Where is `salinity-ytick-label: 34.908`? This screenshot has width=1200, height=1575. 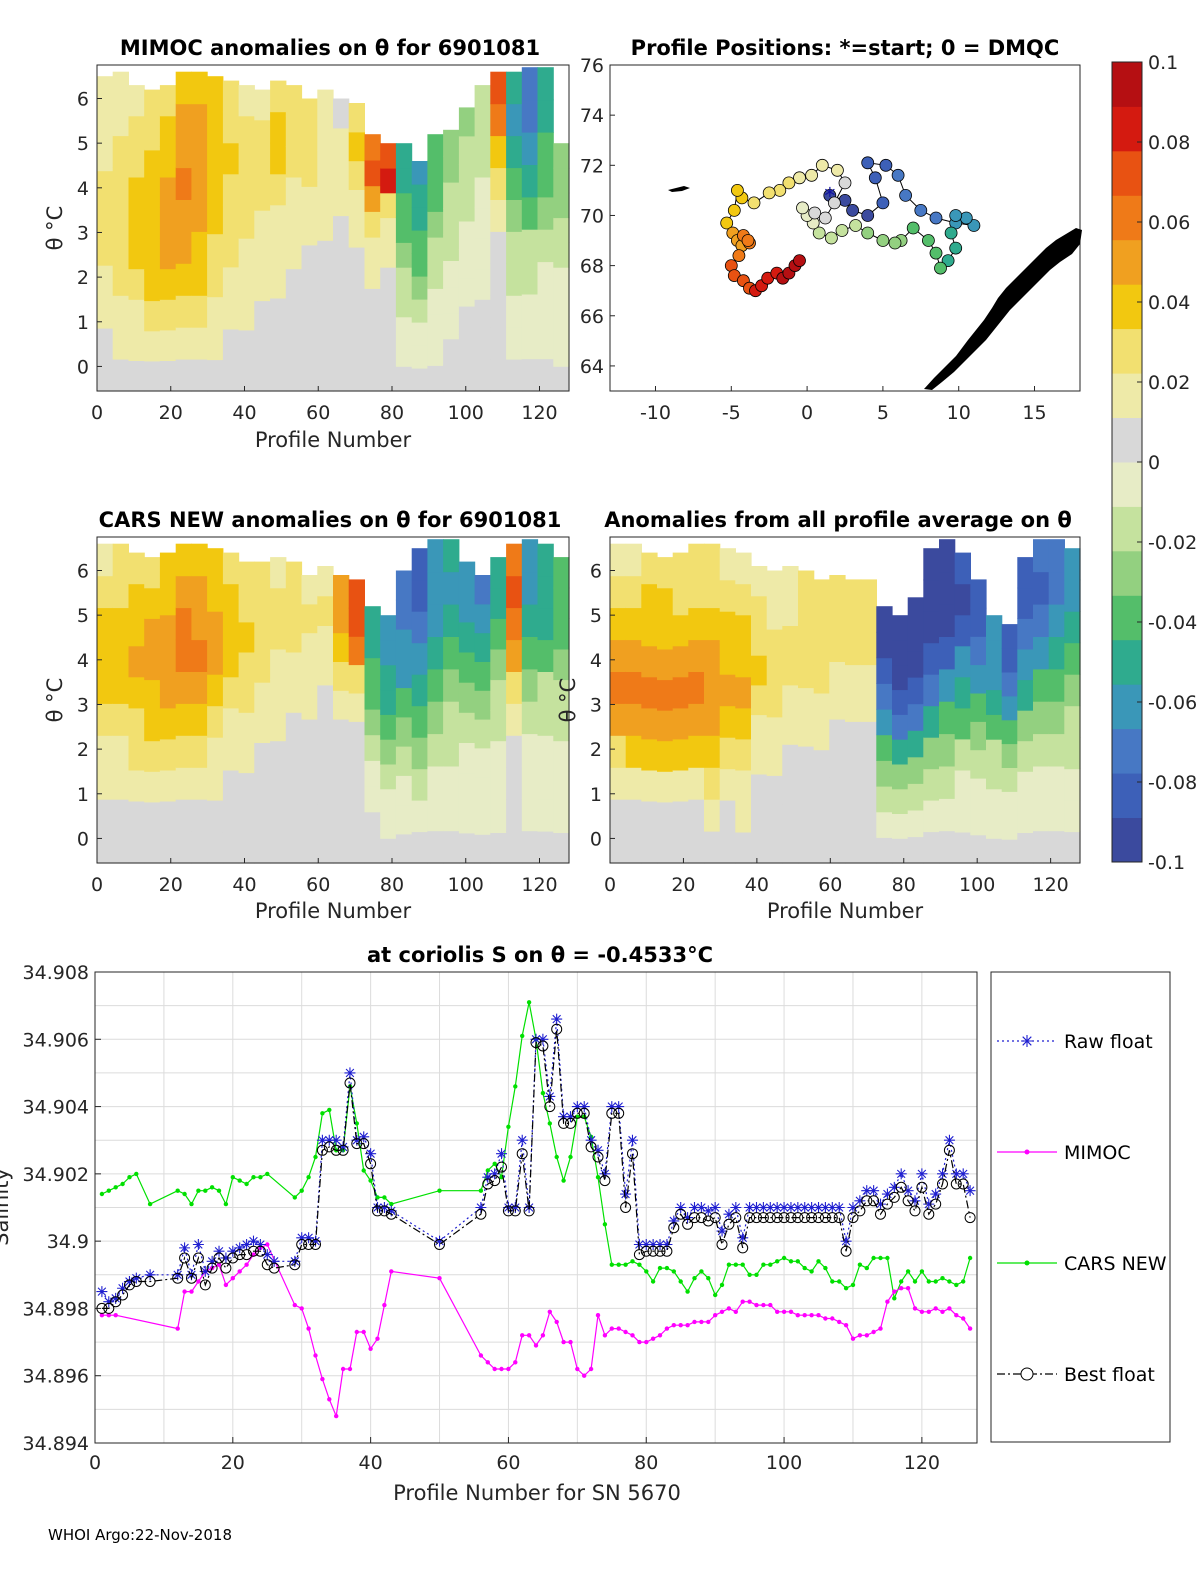
salinity-ytick-label: 34.908 is located at coordinates (56, 973).